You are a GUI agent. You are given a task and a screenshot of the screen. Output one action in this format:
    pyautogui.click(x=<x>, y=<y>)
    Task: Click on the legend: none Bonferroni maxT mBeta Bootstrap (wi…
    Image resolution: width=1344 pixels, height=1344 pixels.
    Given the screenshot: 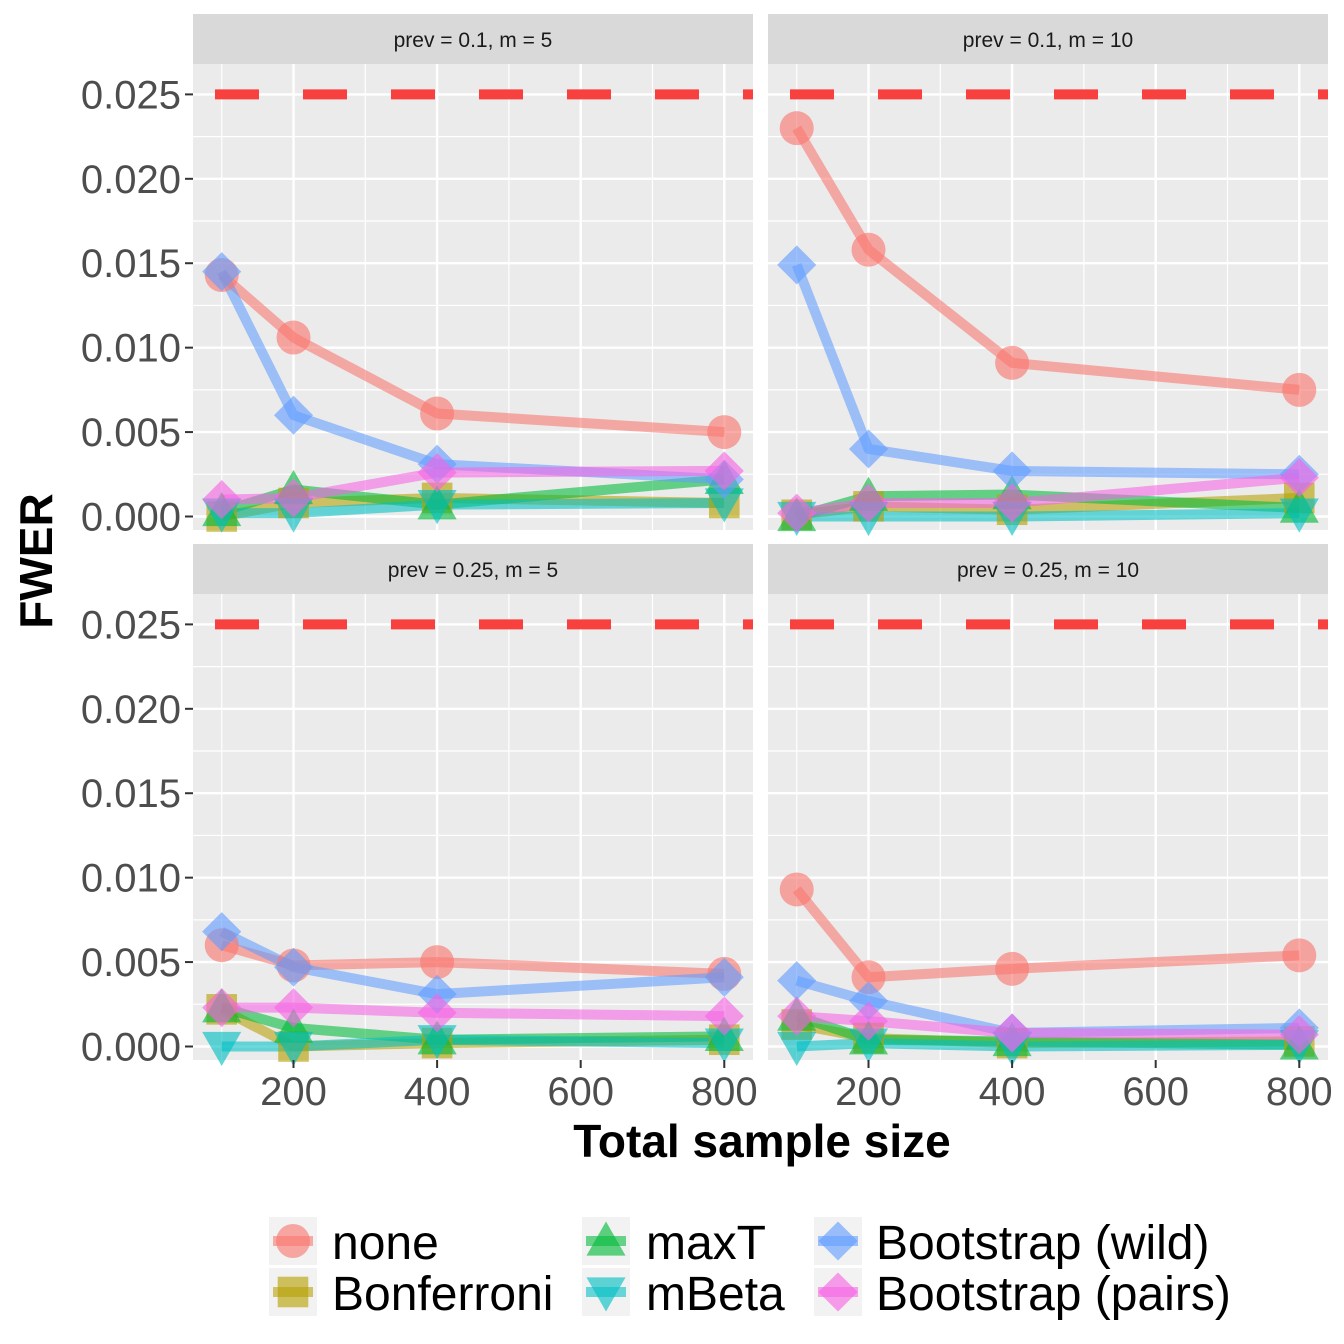 What is the action you would take?
    pyautogui.click(x=750, y=1269)
    